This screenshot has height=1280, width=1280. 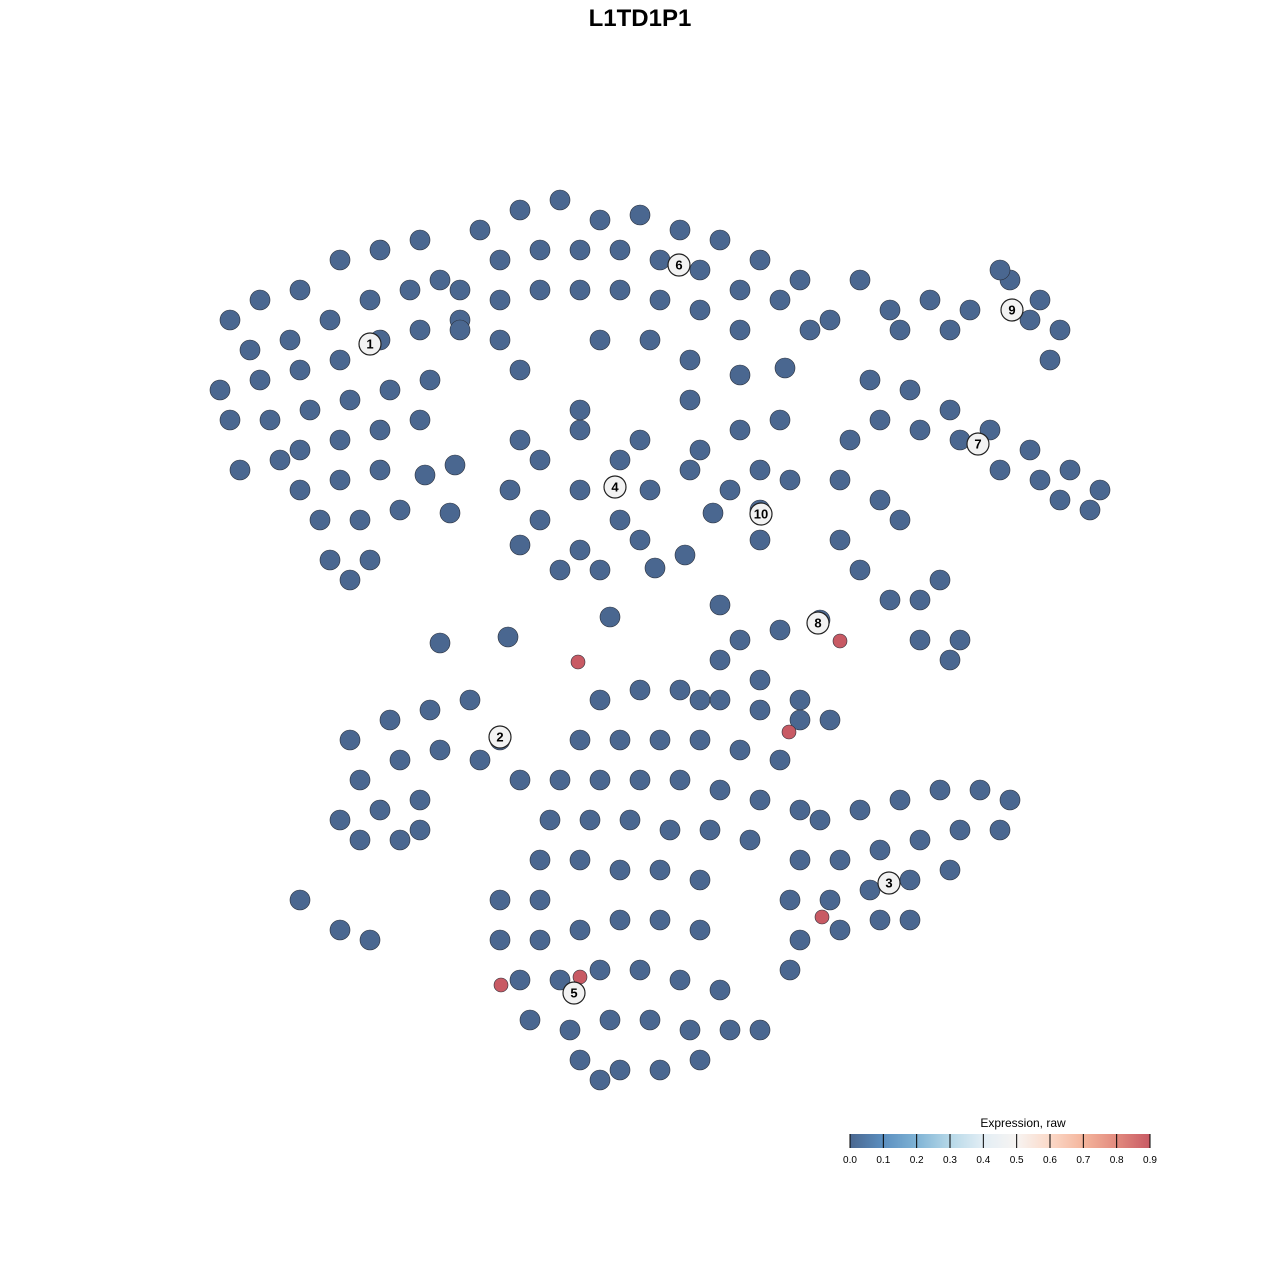 I want to click on legend-tick-label: 0.0, so click(x=850, y=1160).